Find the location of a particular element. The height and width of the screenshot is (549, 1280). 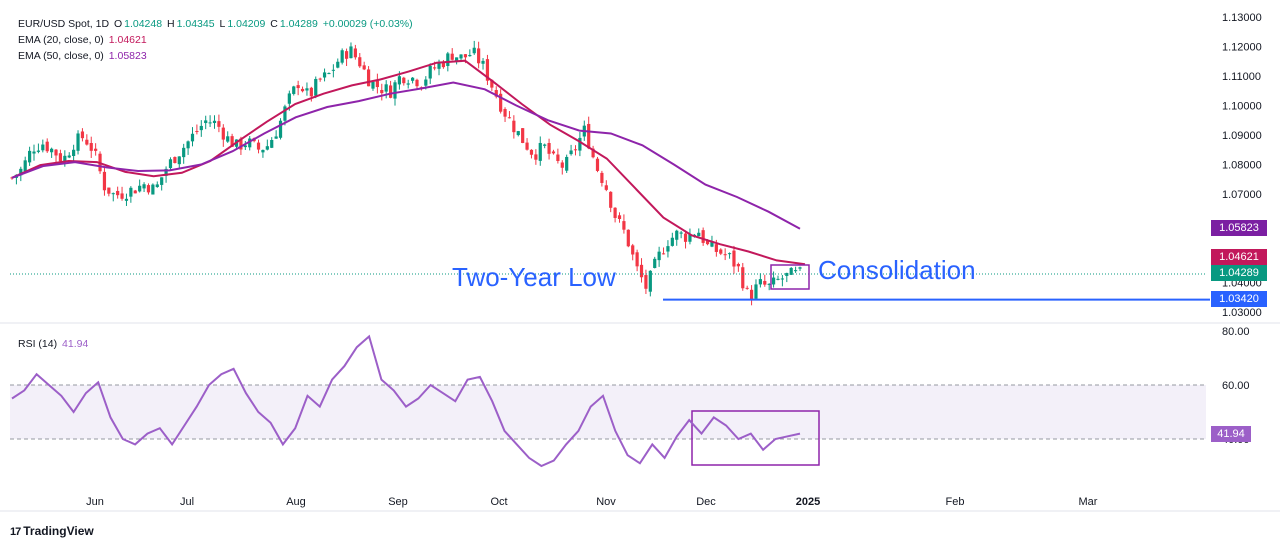

price-axis-label: 1.07000 is located at coordinates (1242, 195).